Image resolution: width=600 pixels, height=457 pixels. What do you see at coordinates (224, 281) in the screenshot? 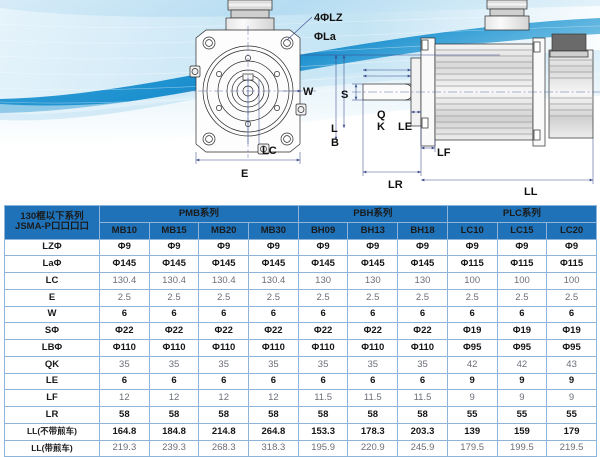
I see `cell-mb20: 130.4` at bounding box center [224, 281].